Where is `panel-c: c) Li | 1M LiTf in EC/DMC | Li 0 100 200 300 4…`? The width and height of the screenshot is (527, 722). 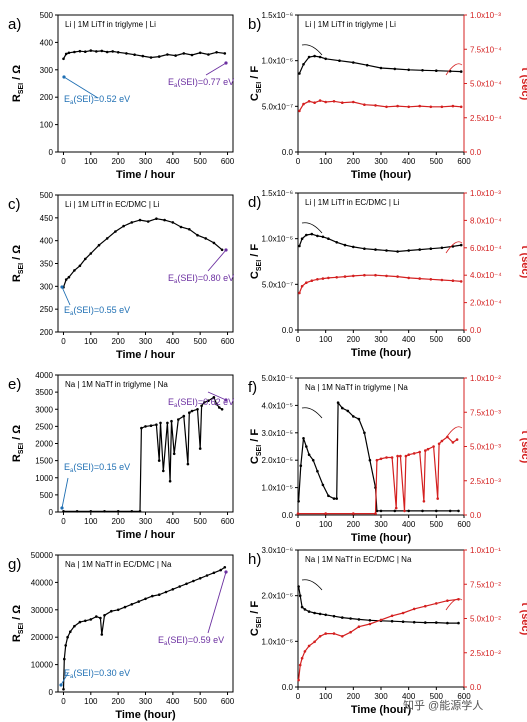 panel-c: c) Li | 1M LiTf in EC/DMC | Li 0 100 200 300 4… is located at coordinates (121, 276).